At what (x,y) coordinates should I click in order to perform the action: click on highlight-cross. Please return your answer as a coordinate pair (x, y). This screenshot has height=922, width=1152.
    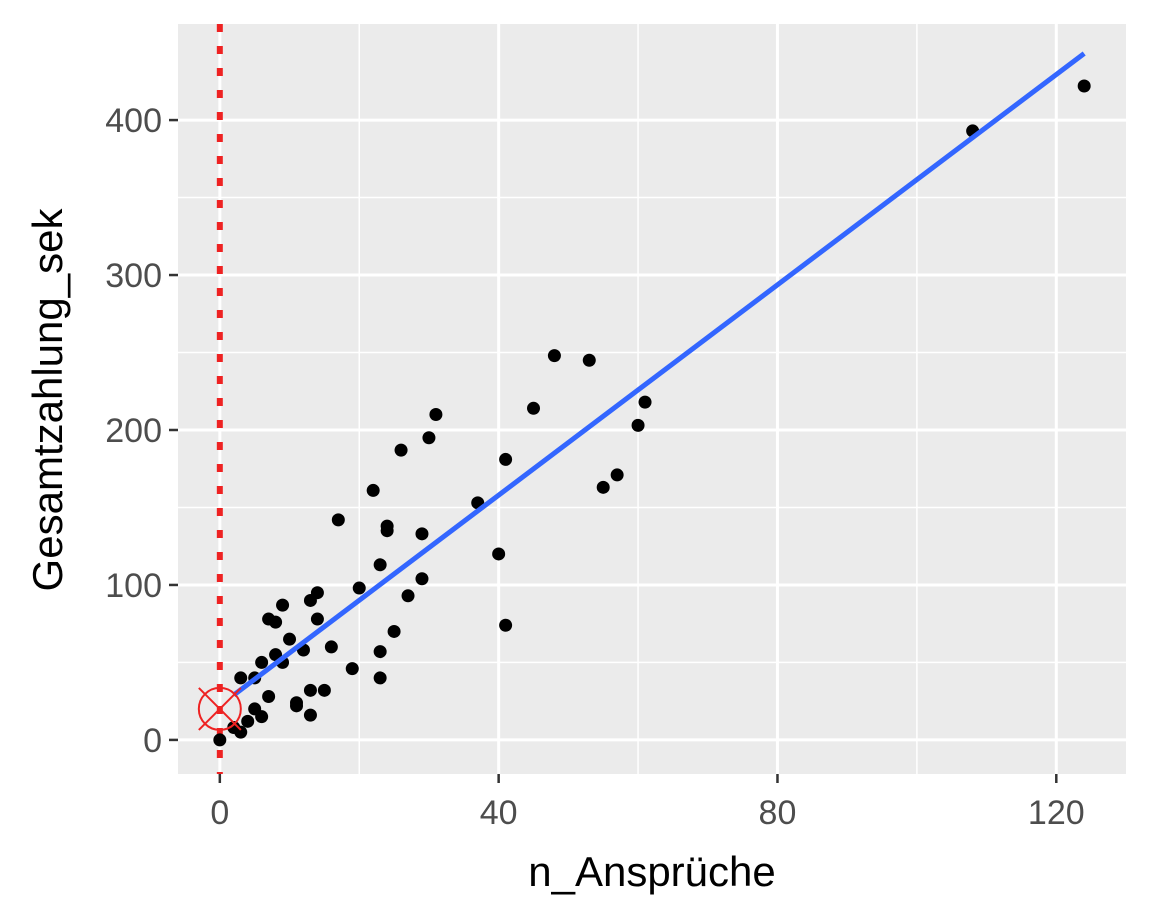
    Looking at the image, I should click on (220, 709).